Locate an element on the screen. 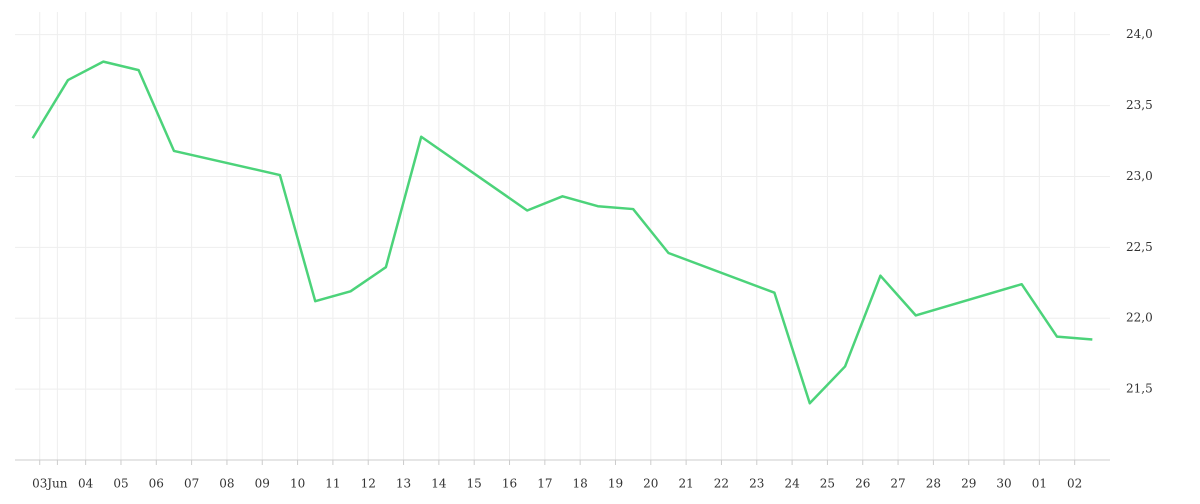  x-tick-label: 03 is located at coordinates (39, 484).